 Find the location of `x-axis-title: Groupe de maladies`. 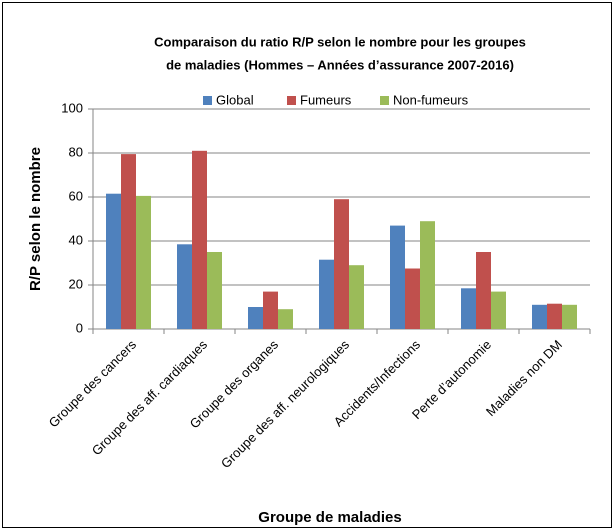

x-axis-title: Groupe de maladies is located at coordinates (329, 517).